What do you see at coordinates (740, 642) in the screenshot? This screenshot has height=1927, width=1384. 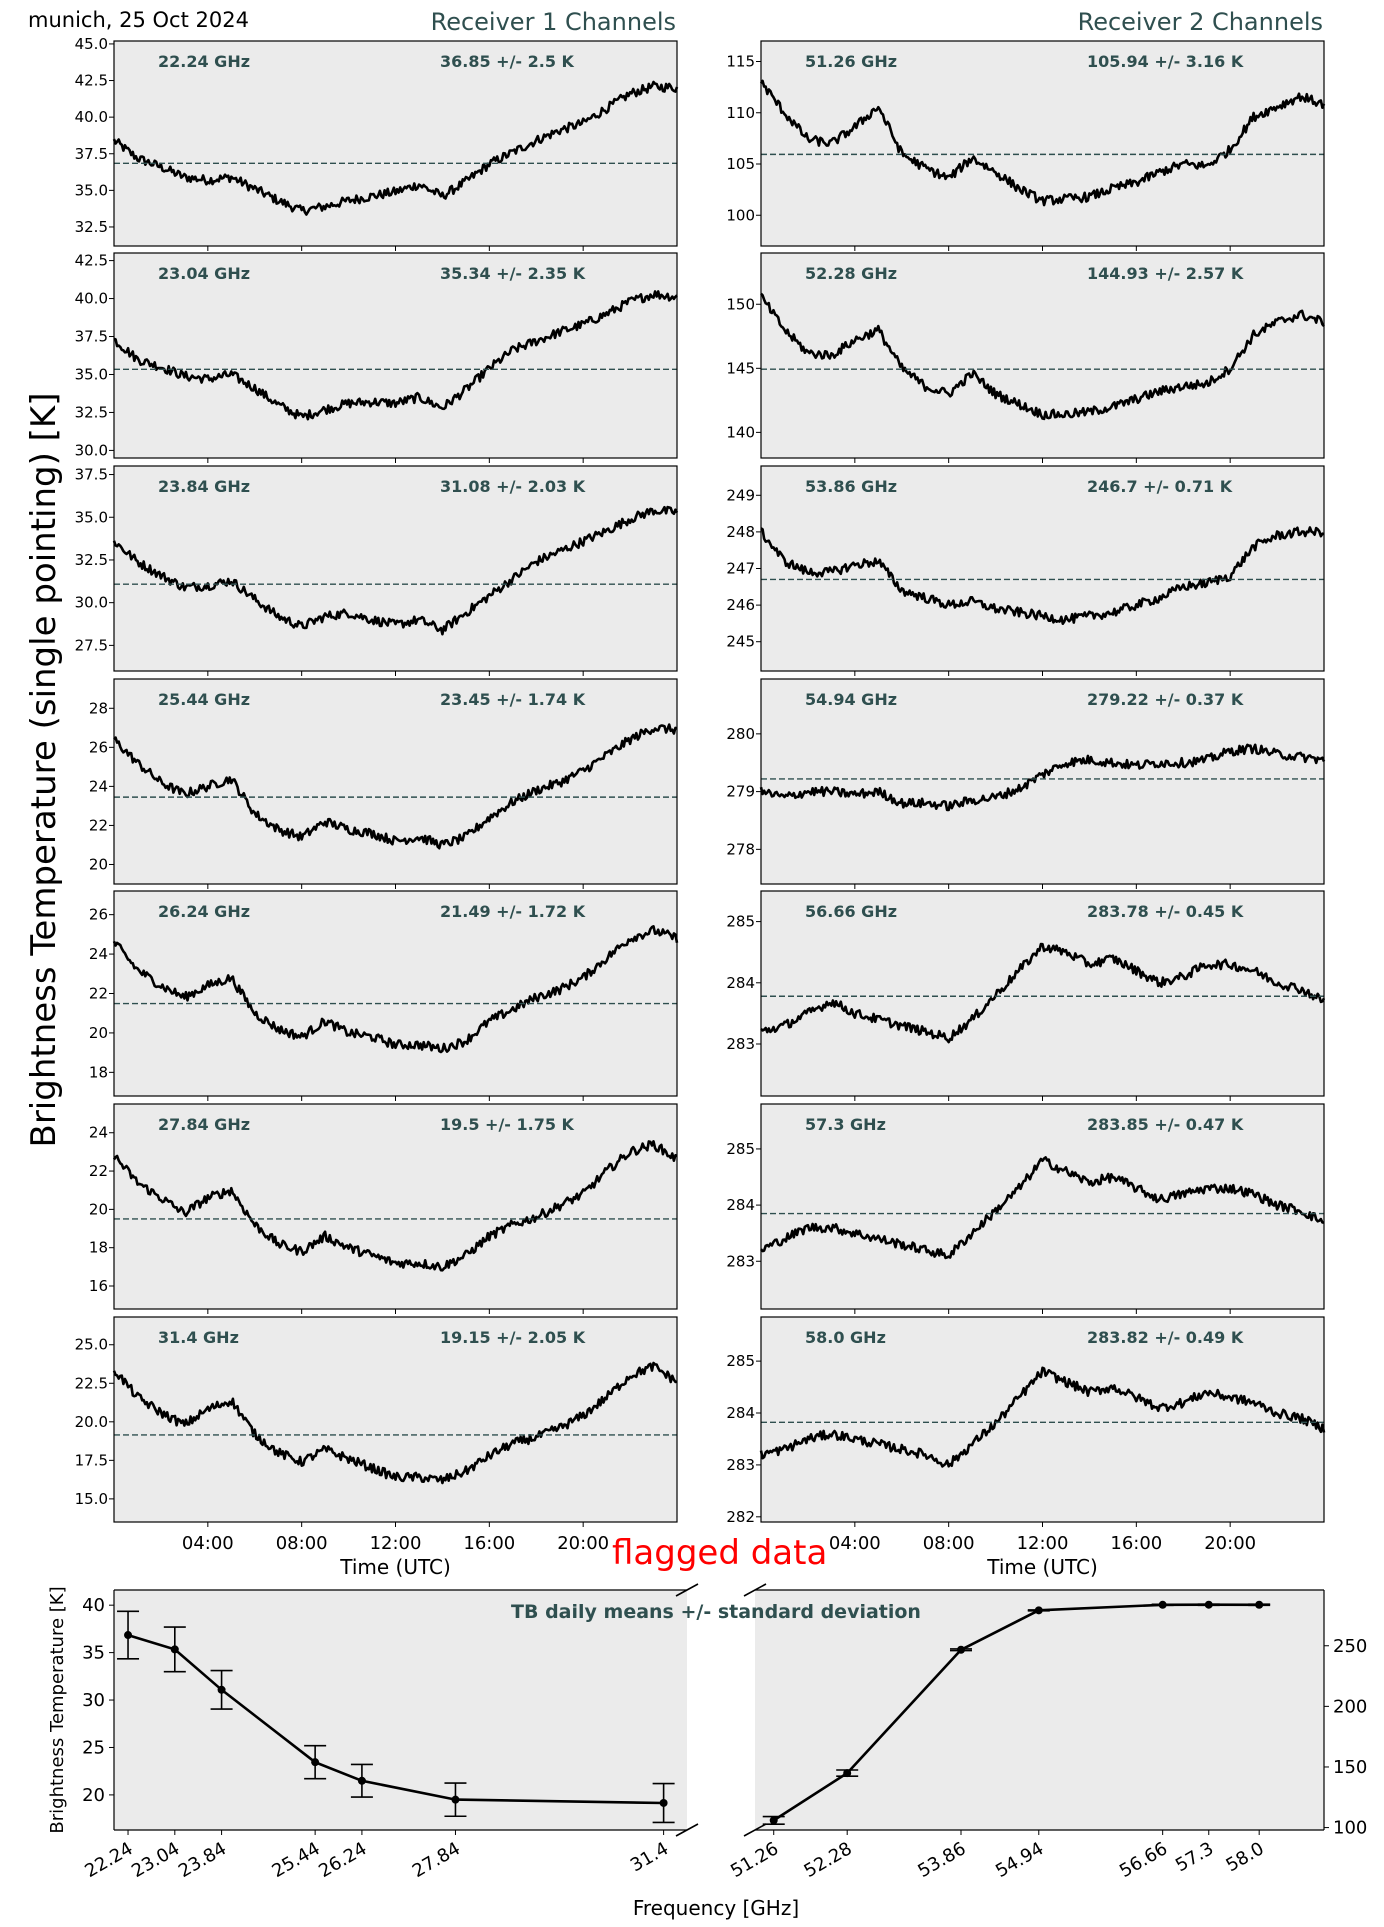 I see `y-tick-label: 245` at bounding box center [740, 642].